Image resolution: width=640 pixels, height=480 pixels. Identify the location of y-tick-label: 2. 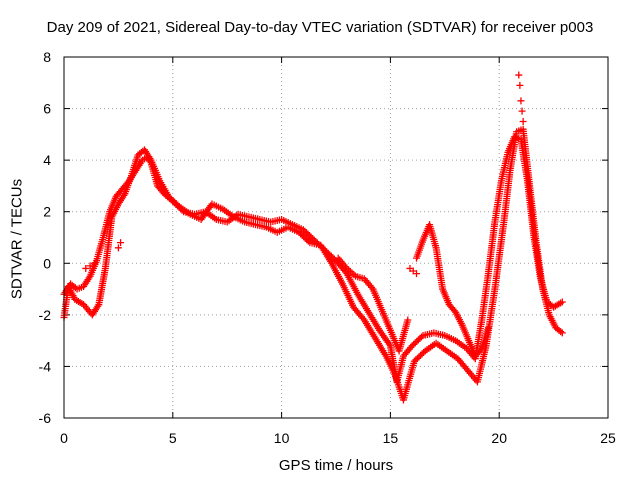
(47, 212).